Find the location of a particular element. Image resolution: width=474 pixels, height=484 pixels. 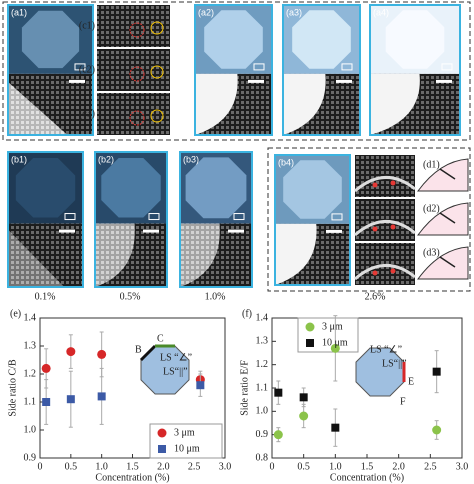

panel-label: (a1) is located at coordinates (19, 12).